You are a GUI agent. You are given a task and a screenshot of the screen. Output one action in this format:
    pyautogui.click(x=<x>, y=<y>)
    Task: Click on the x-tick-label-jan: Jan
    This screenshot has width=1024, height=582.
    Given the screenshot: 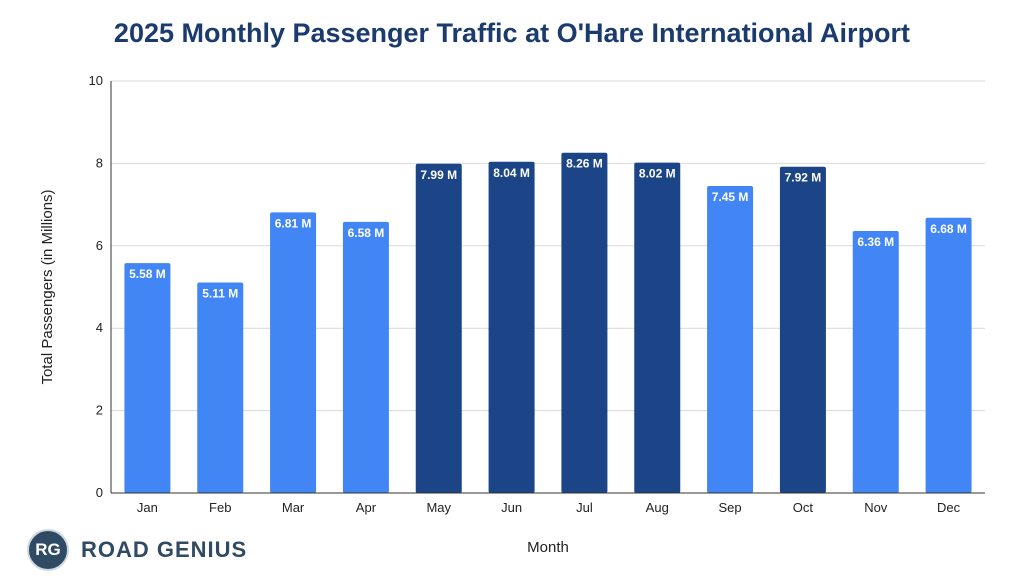 What is the action you would take?
    pyautogui.click(x=147, y=507)
    